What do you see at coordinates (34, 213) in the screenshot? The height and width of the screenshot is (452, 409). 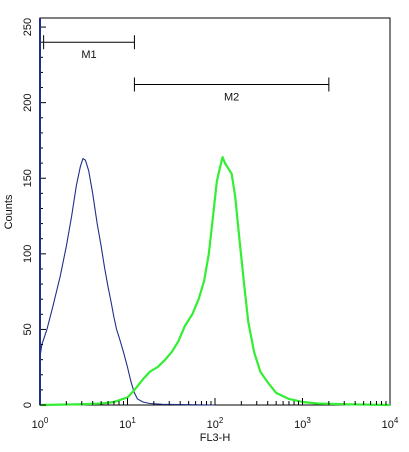 I see `y-axis-ticks: 0 50 100 150 200 250` at bounding box center [34, 213].